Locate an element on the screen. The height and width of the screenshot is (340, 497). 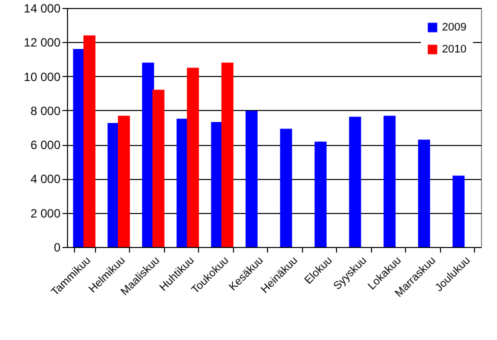
y-tick-label: 8 000 is located at coordinates (45, 111).